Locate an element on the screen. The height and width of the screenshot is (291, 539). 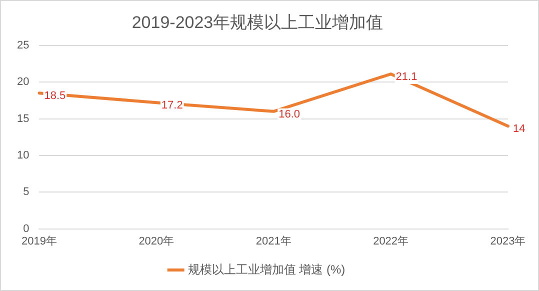
x-tick-label: 2022年 is located at coordinates (391, 241).